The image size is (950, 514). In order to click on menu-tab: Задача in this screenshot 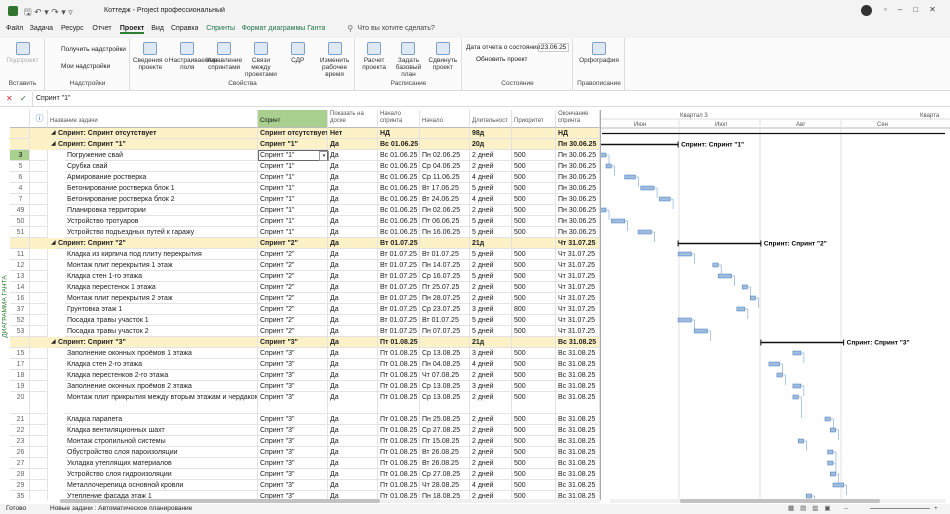, I will do `click(41, 28)`.